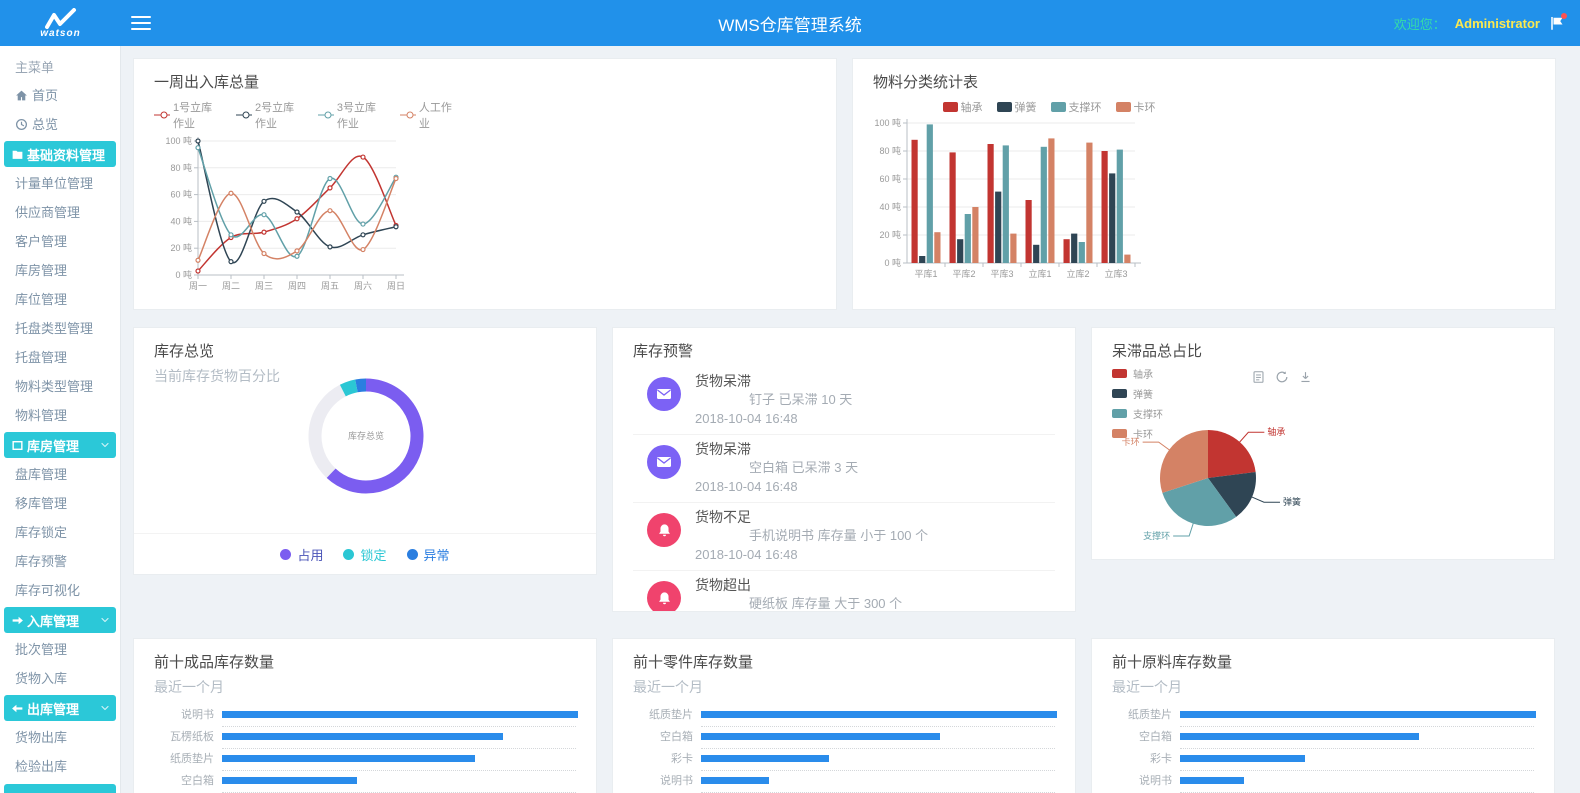 This screenshot has width=1580, height=793. What do you see at coordinates (264, 286) in the screenshot?
I see `svg-text: 周三` at bounding box center [264, 286].